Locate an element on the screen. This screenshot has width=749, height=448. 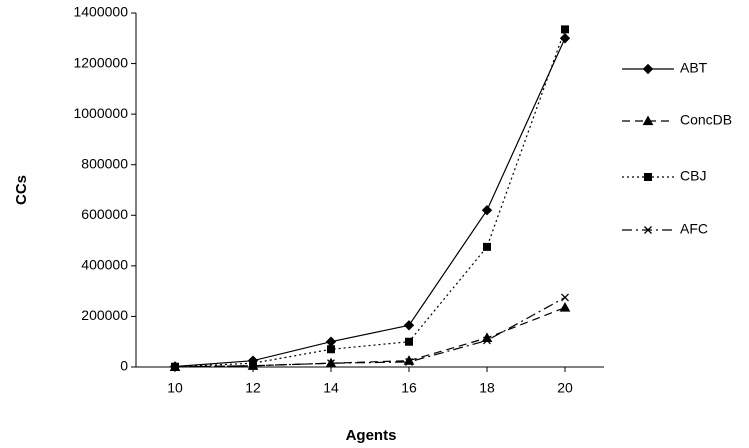
y-tick-label: 1200000 is located at coordinates (100, 62).